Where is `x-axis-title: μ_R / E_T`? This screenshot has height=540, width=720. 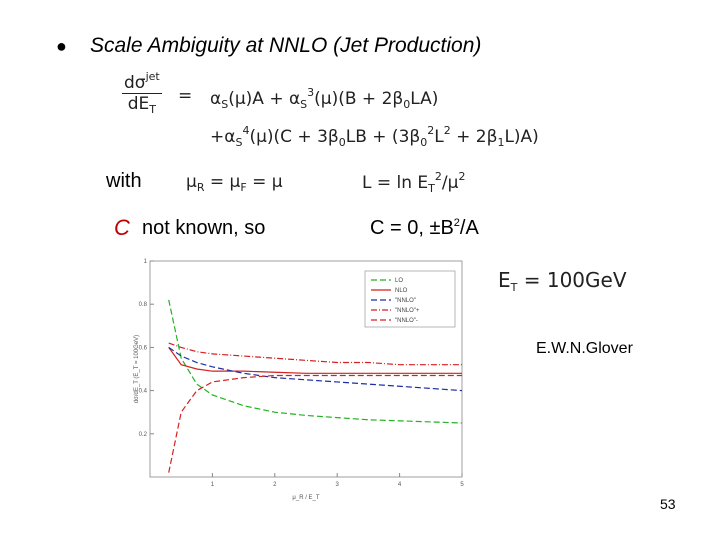 x-axis-title: μ_R / E_T is located at coordinates (305, 498).